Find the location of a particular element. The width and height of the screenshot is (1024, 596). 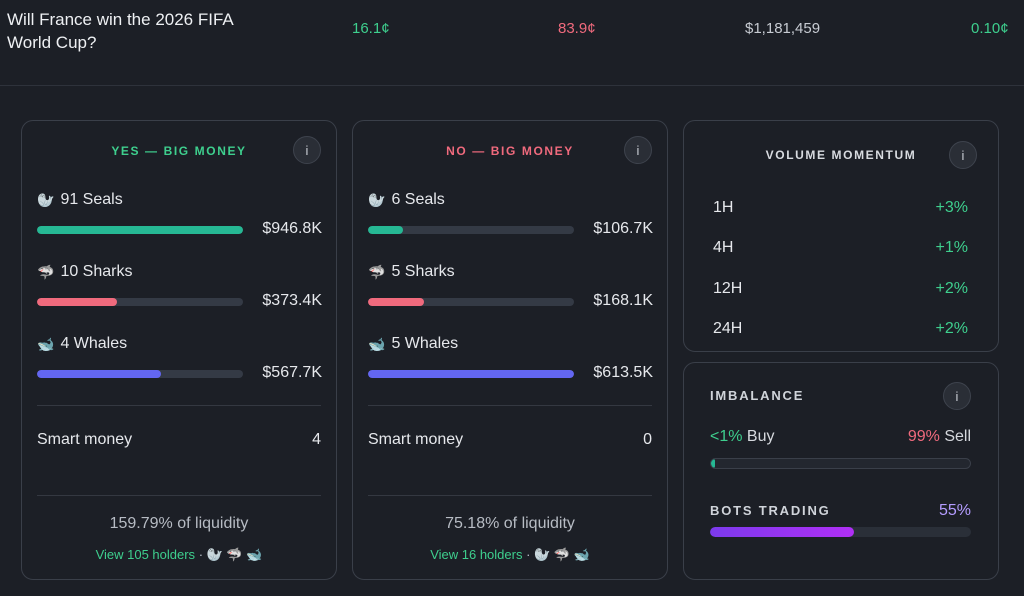

no-seals-fill is located at coordinates (386, 230).